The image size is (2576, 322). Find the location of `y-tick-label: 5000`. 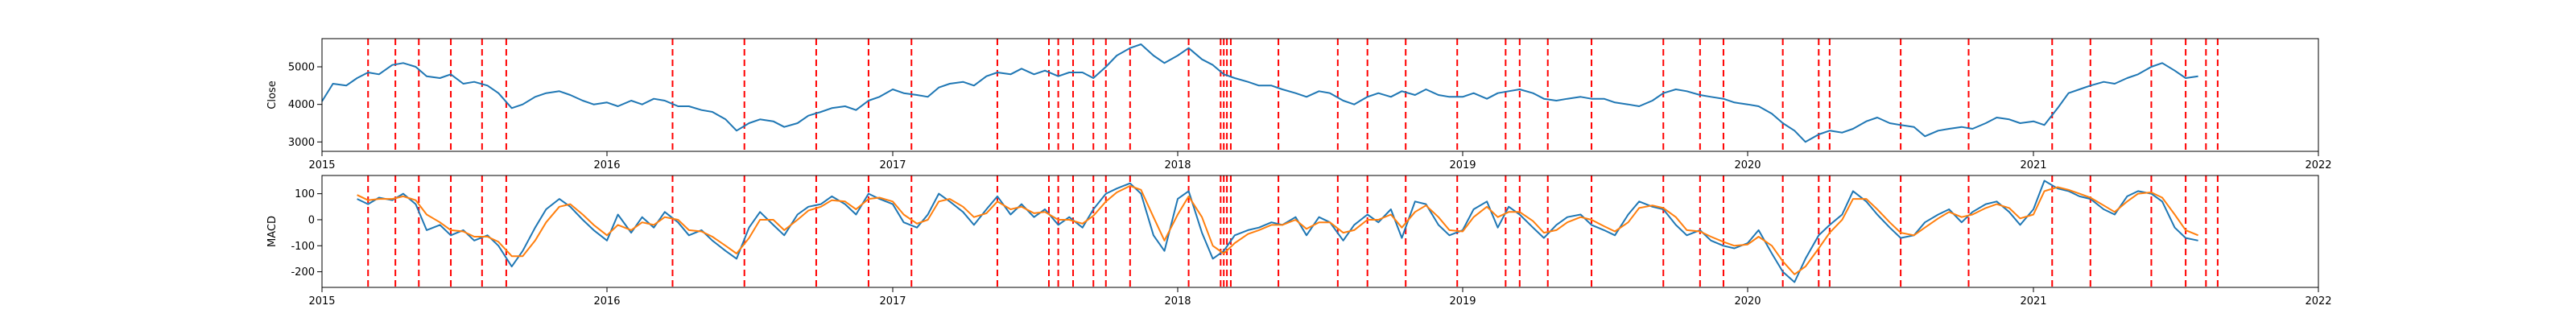

y-tick-label: 5000 is located at coordinates (301, 68).